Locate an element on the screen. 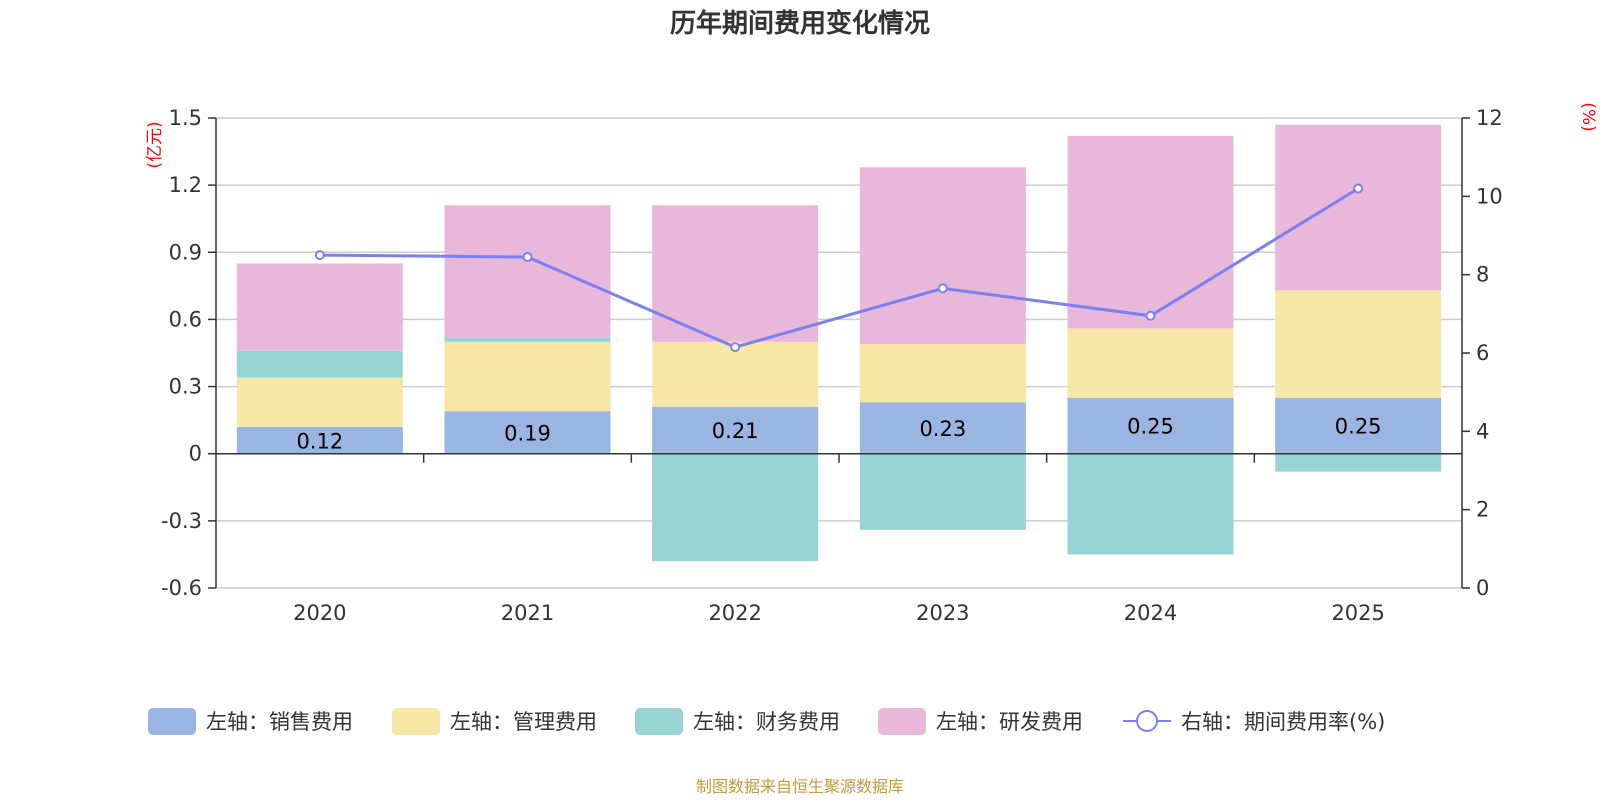 This screenshot has height=800, width=1600. right-tick-label: 12 is located at coordinates (1489, 118).